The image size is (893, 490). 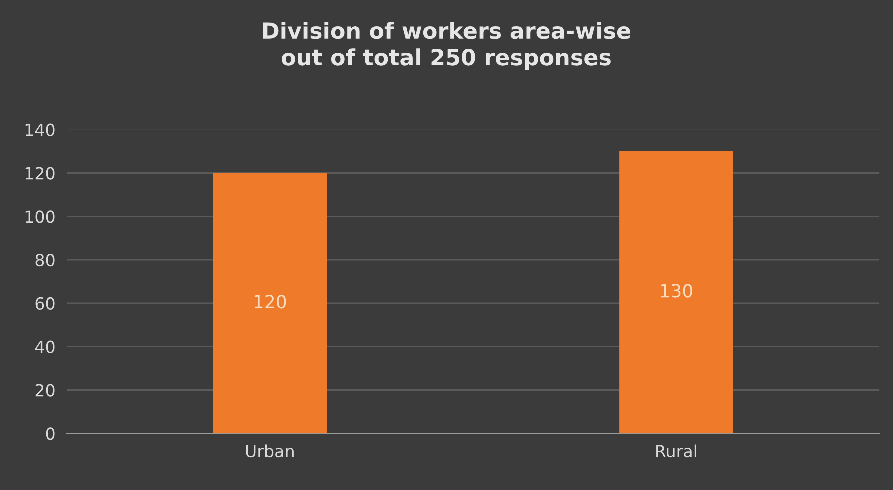 I want to click on data-label: 130, so click(x=676, y=291).